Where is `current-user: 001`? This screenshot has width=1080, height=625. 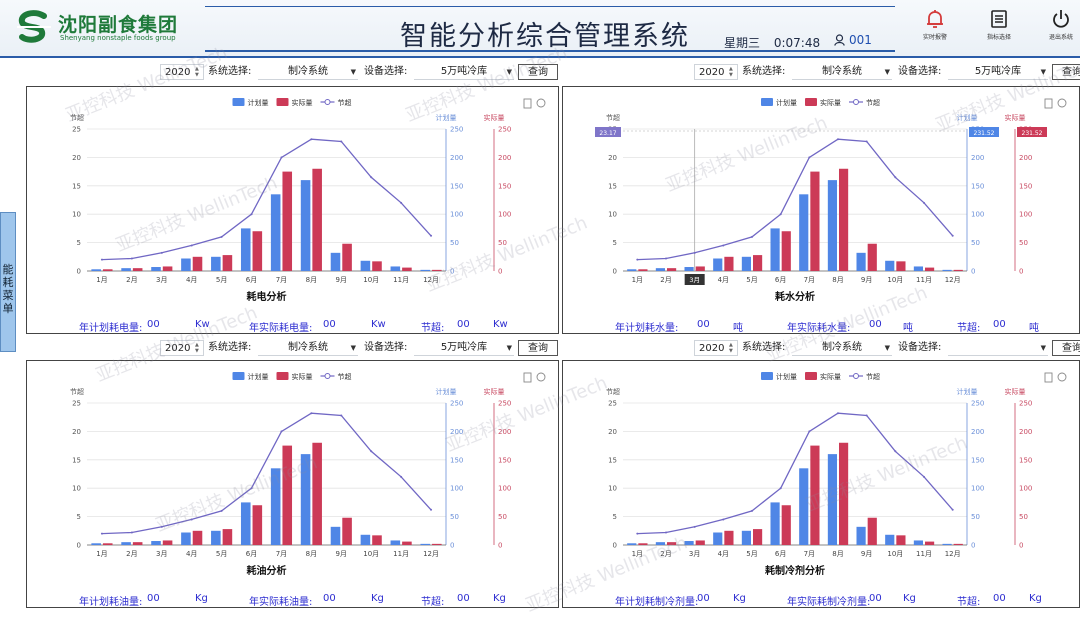 current-user: 001 is located at coordinates (853, 40).